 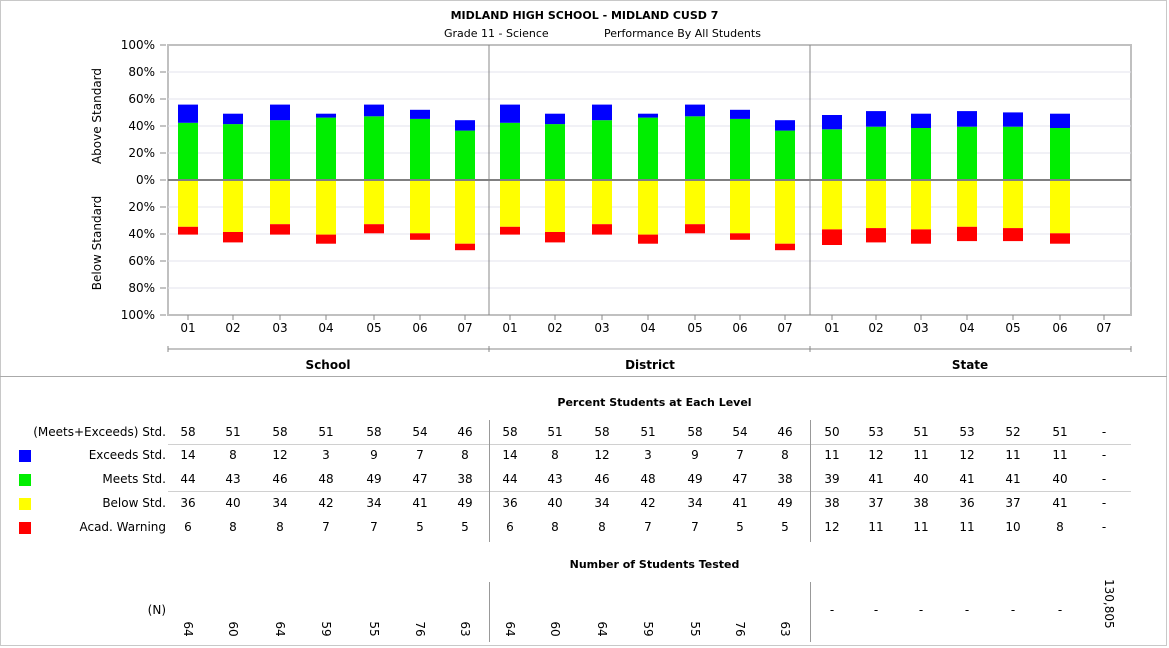 I want to click on table-row-label: (Meets+Exceeds) Std., so click(x=99, y=432).